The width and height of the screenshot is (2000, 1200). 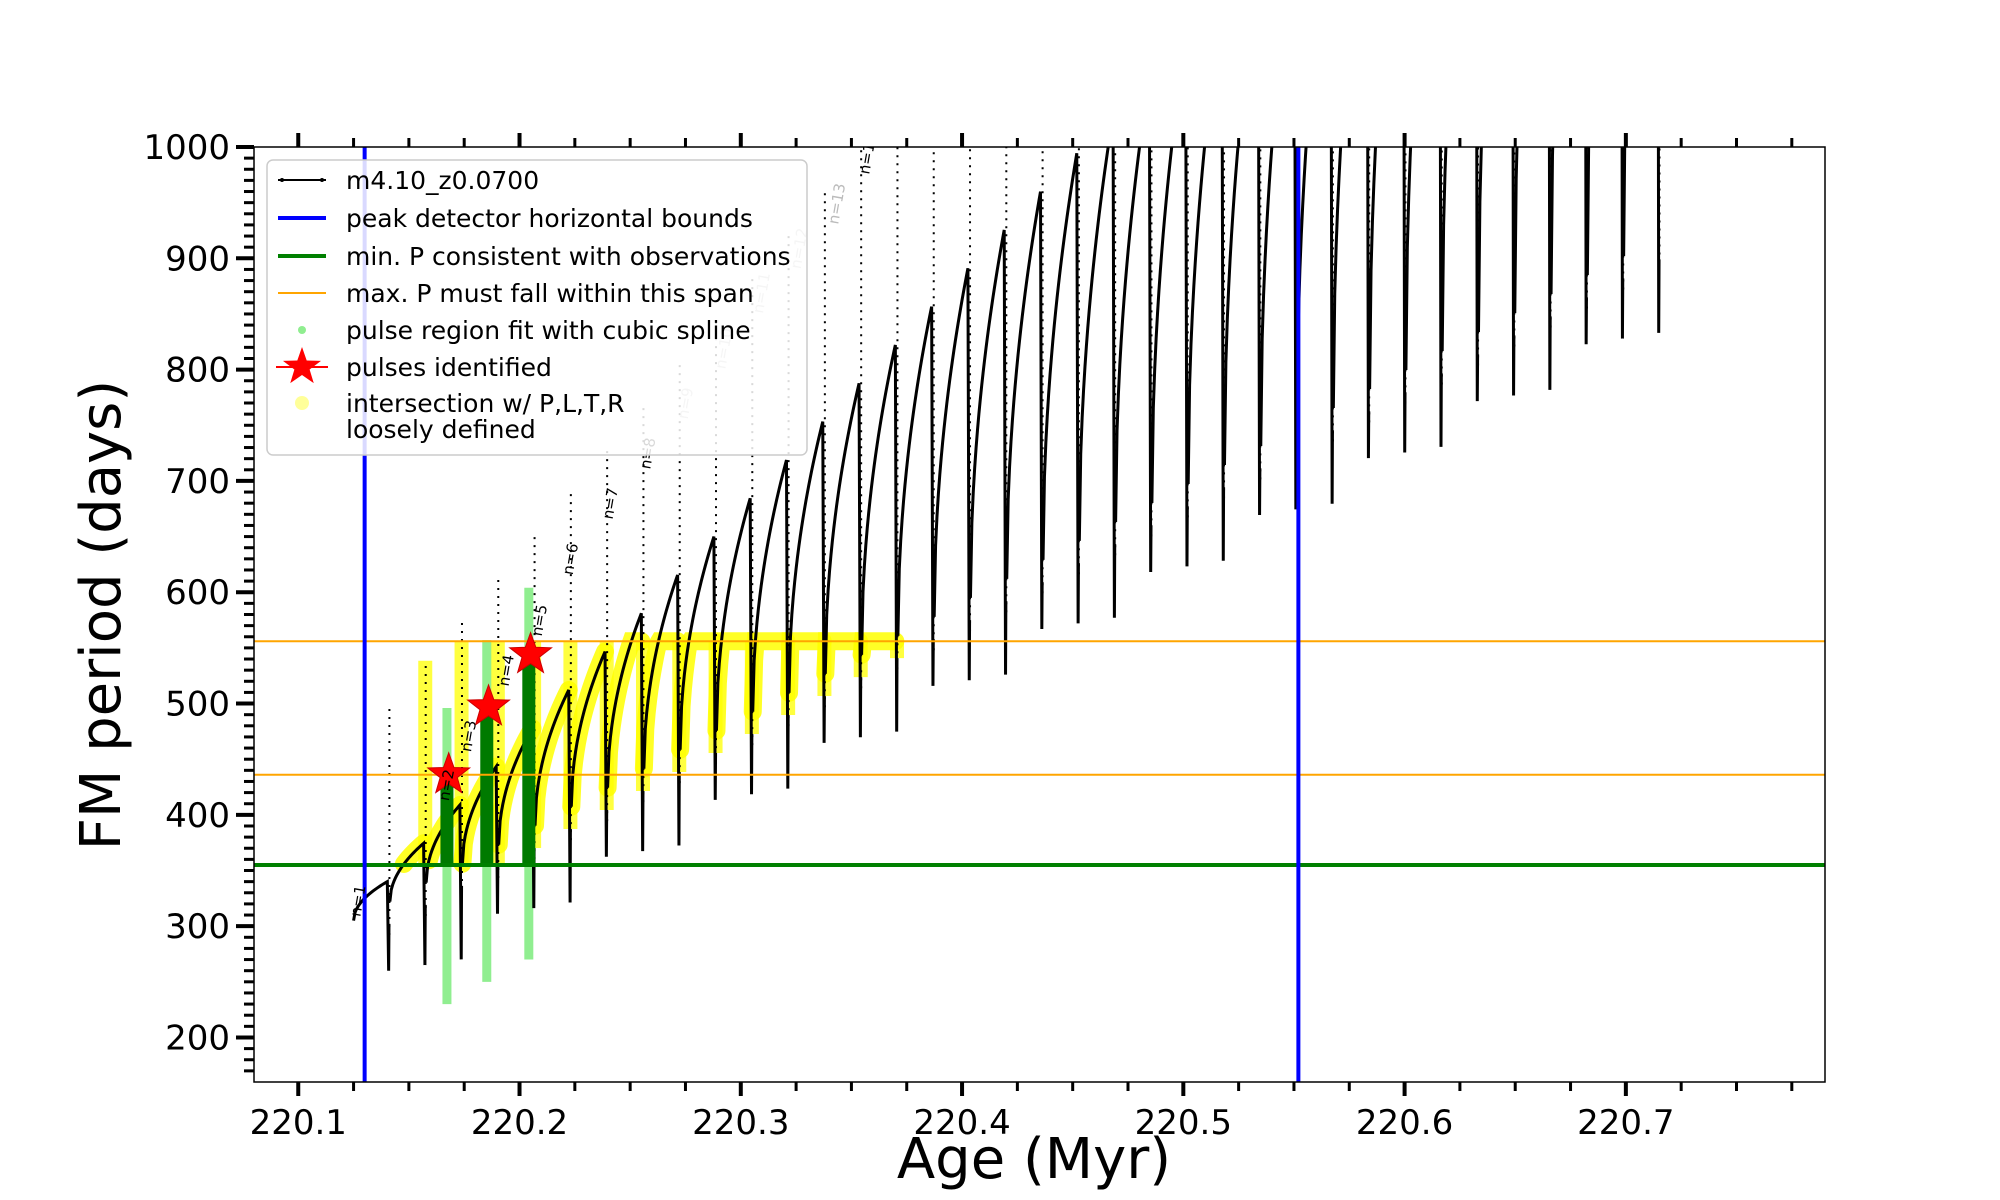 What do you see at coordinates (1034, 1159) in the screenshot?
I see `x-axis-title: Age (Myr)` at bounding box center [1034, 1159].